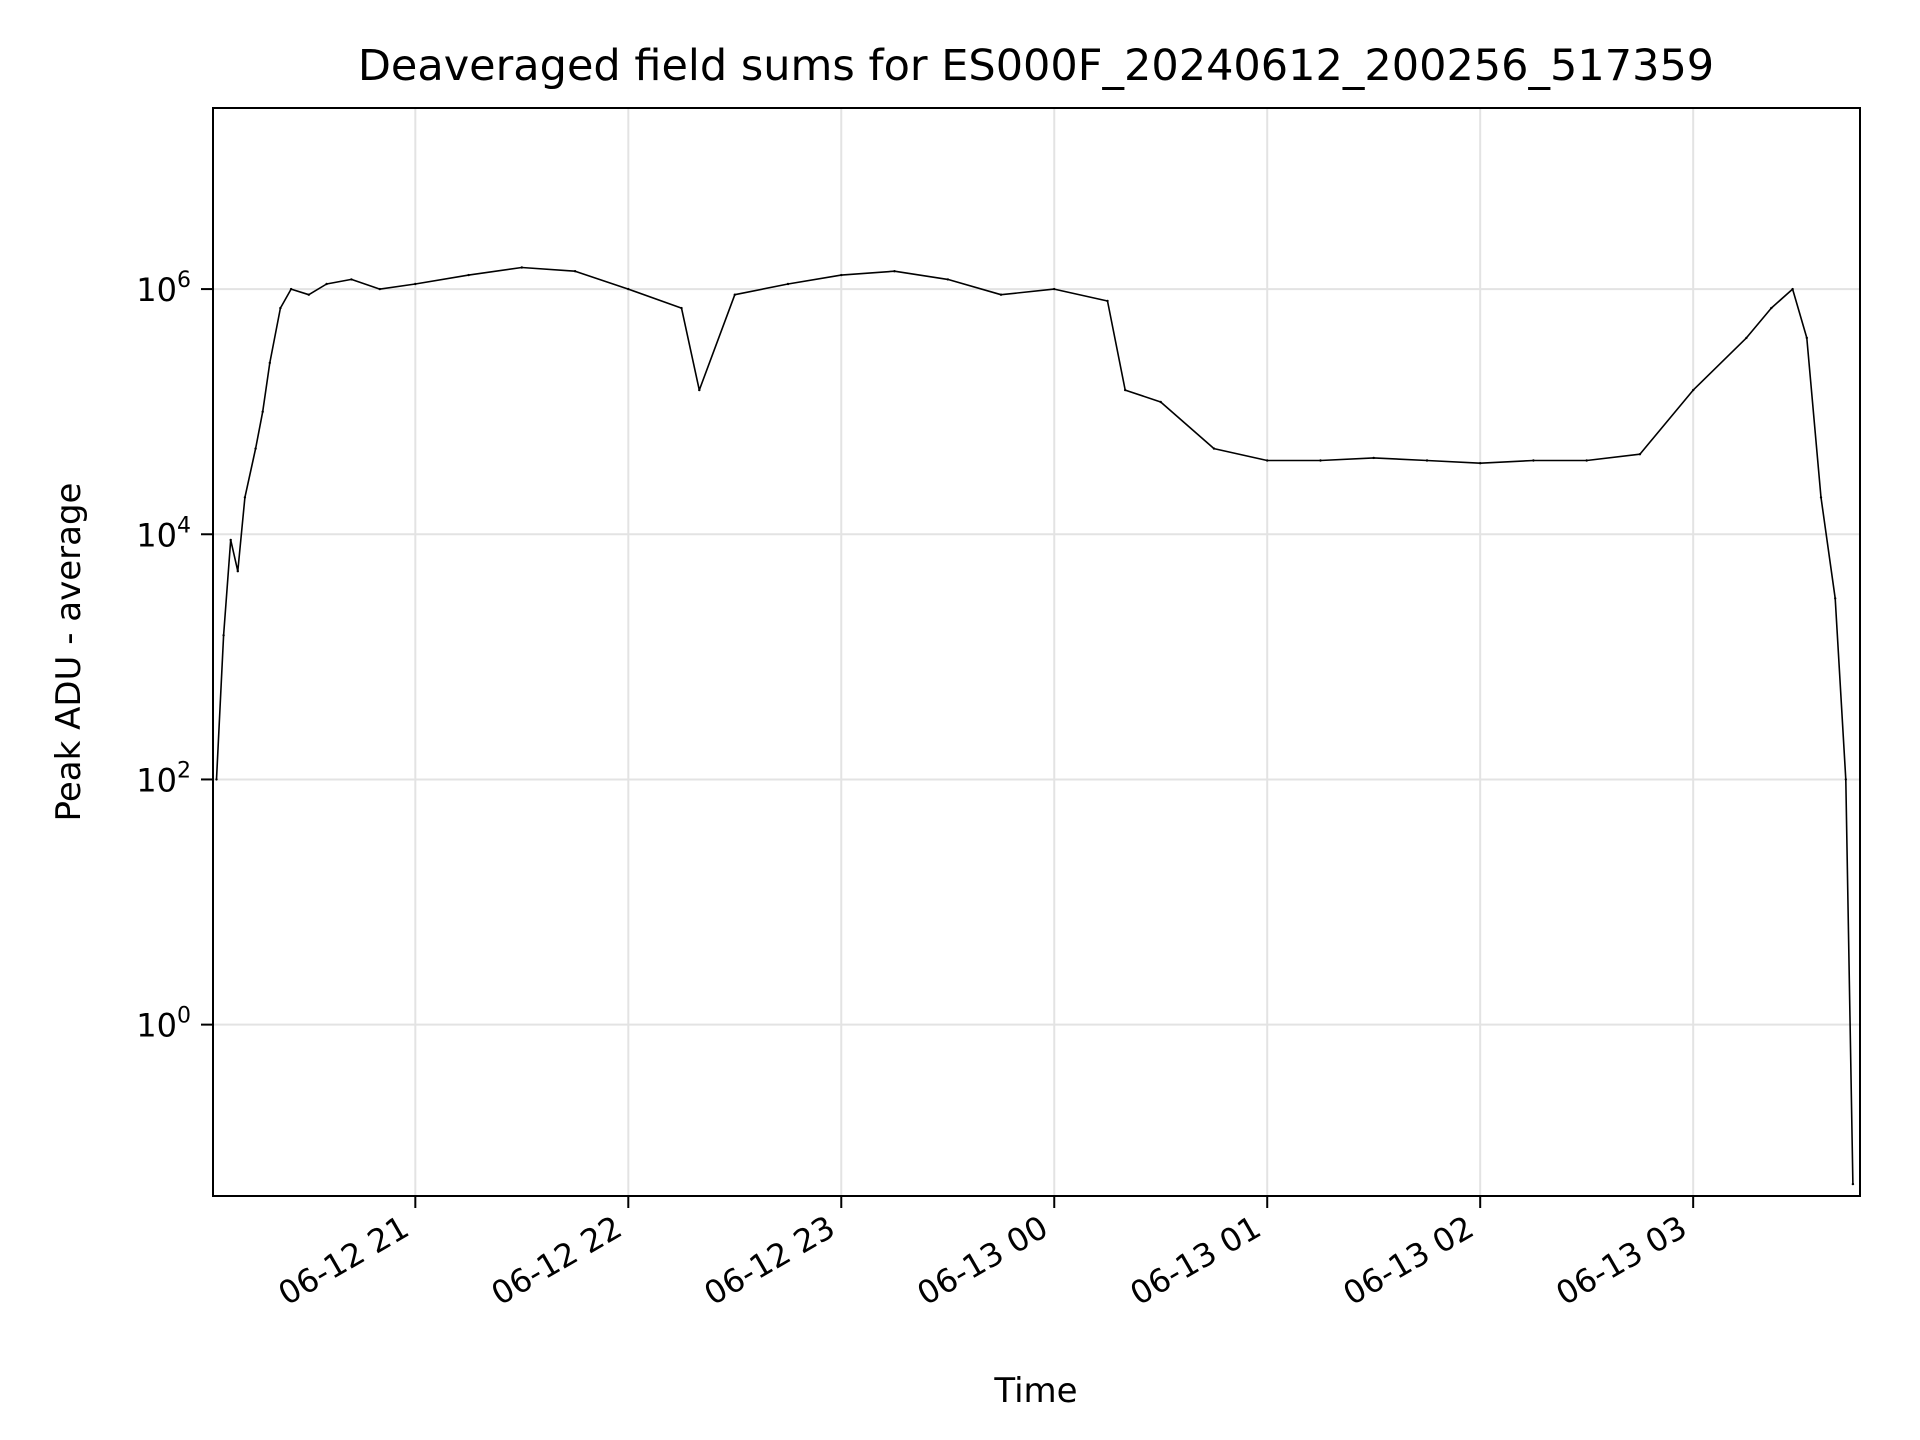 The image size is (1920, 1440). What do you see at coordinates (174, 656) in the screenshot?
I see `y-axis: 100 102 104 106` at bounding box center [174, 656].